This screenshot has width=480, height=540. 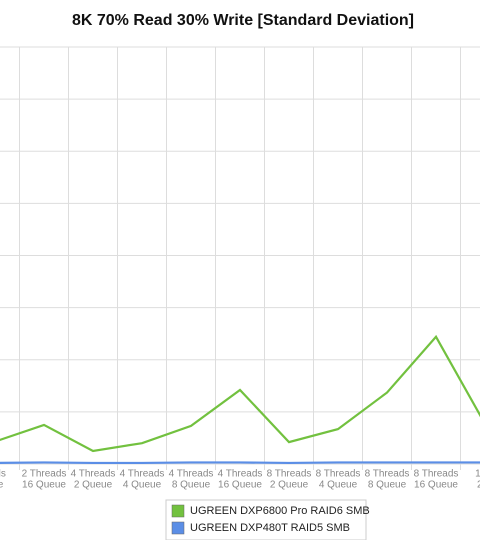 I want to click on x-tick-label: 2 Threads, so click(x=44, y=474).